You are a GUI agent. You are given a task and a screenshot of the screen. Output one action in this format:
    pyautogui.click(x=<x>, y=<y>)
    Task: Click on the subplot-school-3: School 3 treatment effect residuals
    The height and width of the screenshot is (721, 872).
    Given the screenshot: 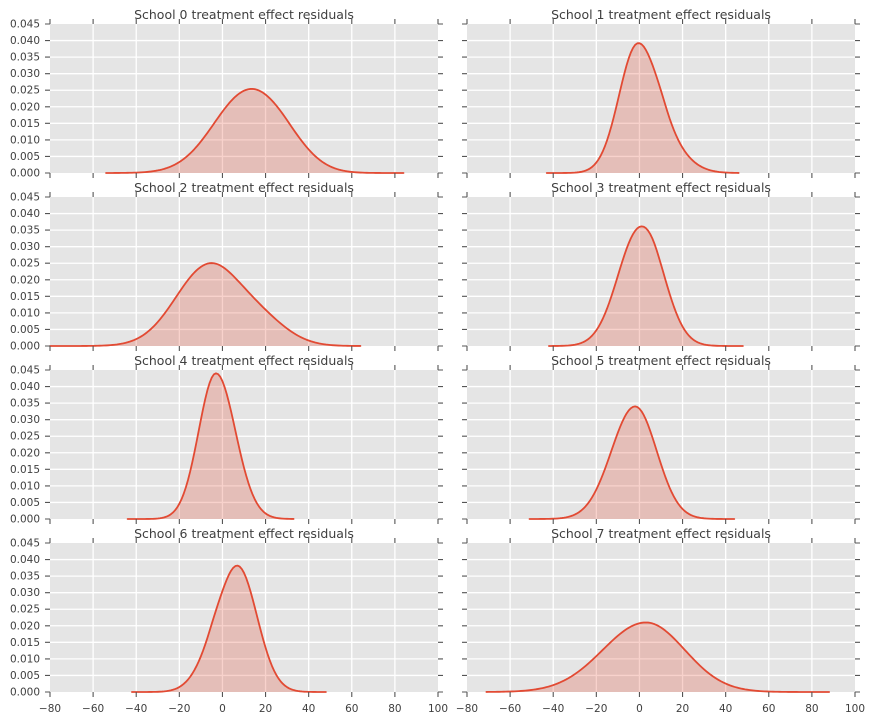 What is the action you would take?
    pyautogui.click(x=661, y=265)
    